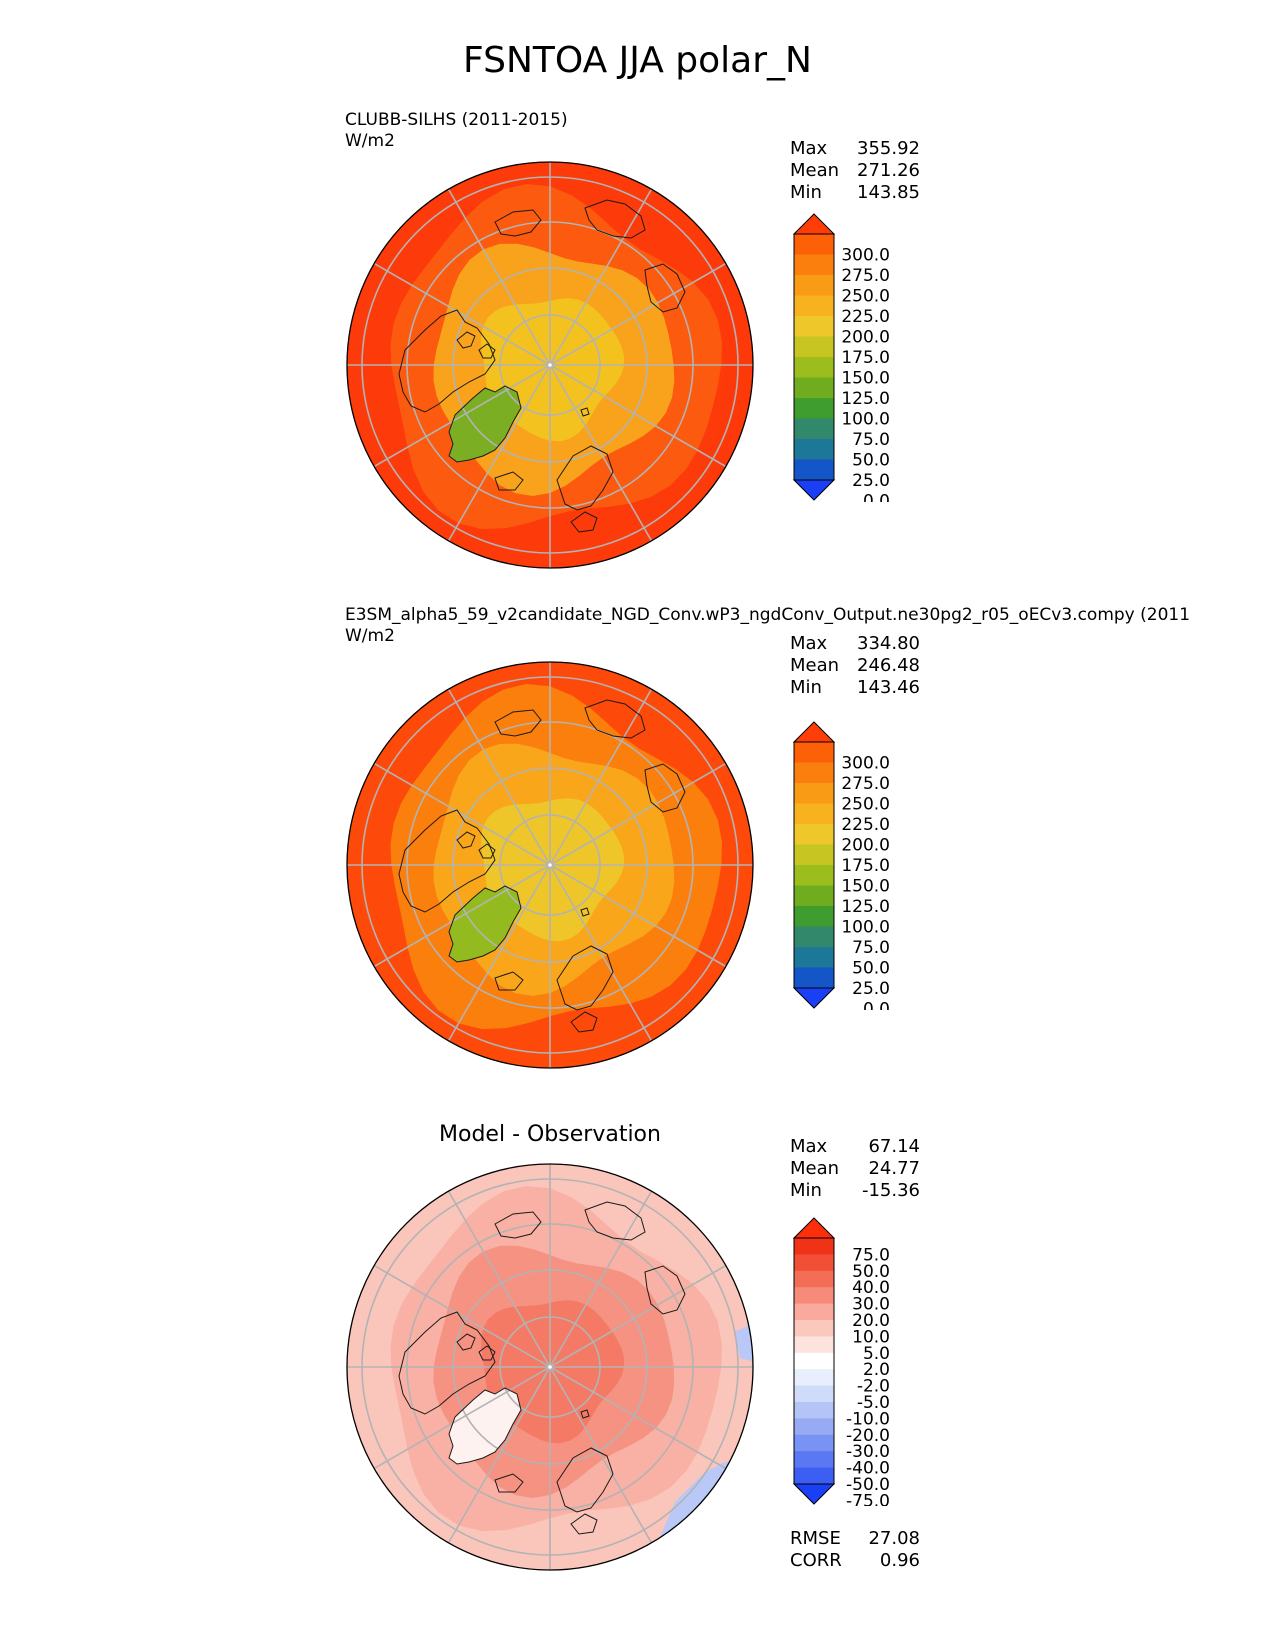  What do you see at coordinates (868, 1436) in the screenshot?
I see `colorbar-tick-label: -20.0` at bounding box center [868, 1436].